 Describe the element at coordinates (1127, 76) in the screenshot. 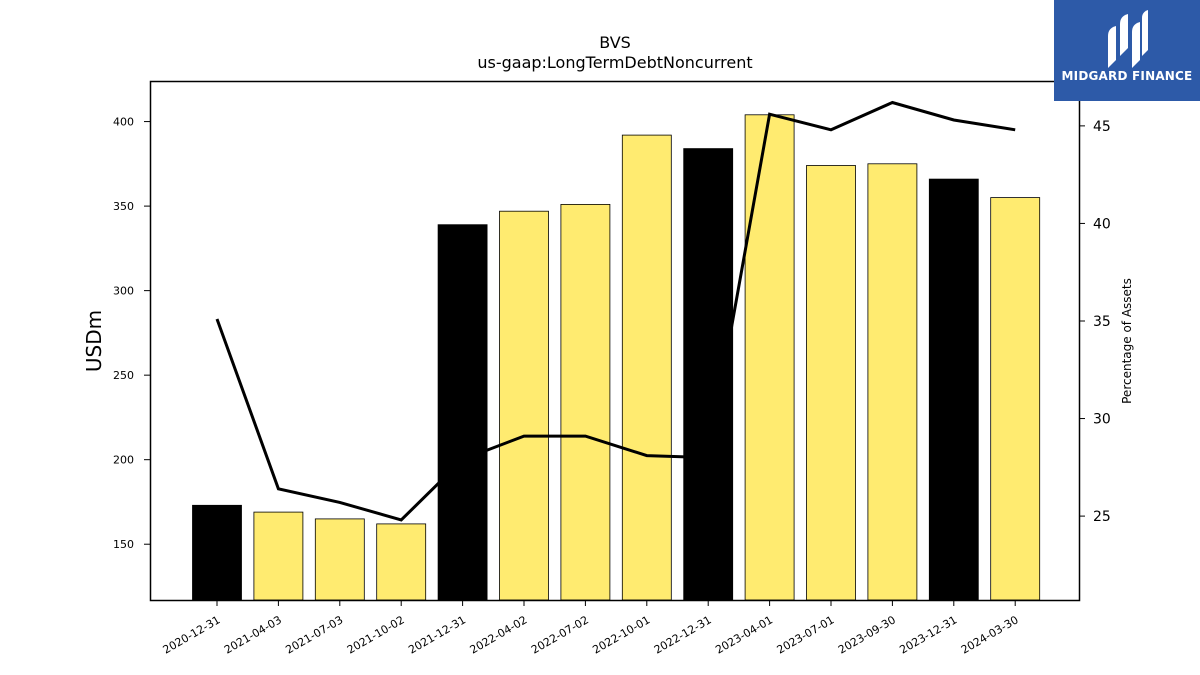

I see `brand-name: MIDGARD FINANCE` at that location.